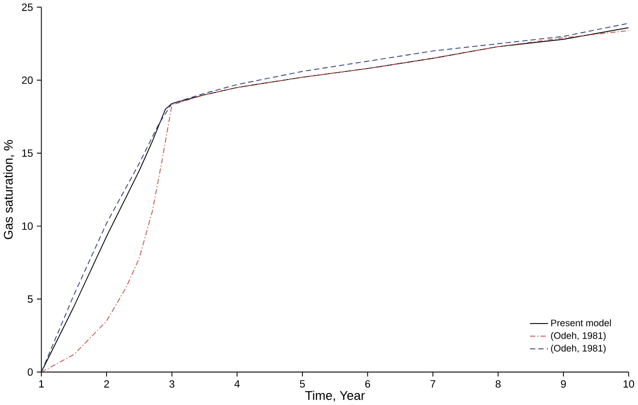  Describe the element at coordinates (237, 384) in the screenshot. I see `x-tick-label: 4` at that location.